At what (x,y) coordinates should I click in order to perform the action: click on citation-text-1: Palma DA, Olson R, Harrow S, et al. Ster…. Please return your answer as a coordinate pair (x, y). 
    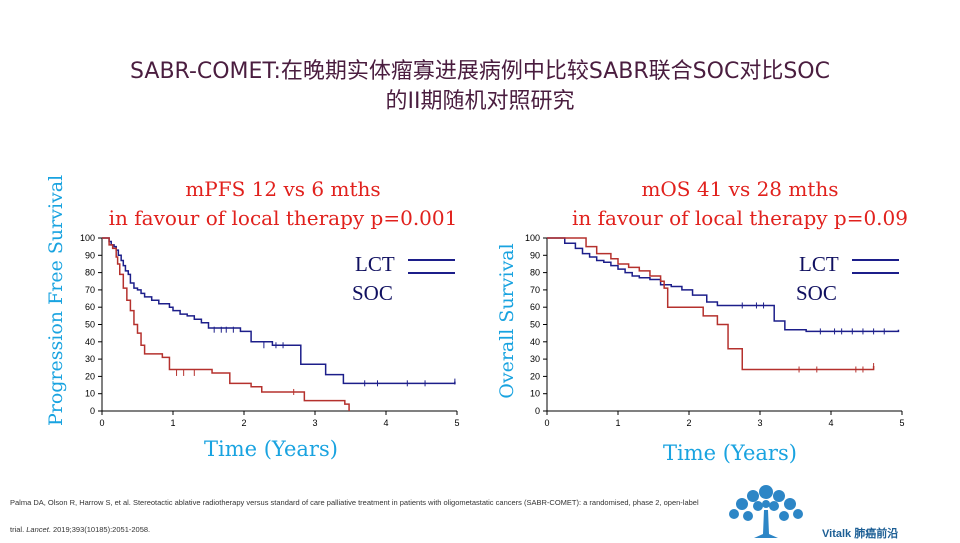
    Looking at the image, I should click on (354, 502).